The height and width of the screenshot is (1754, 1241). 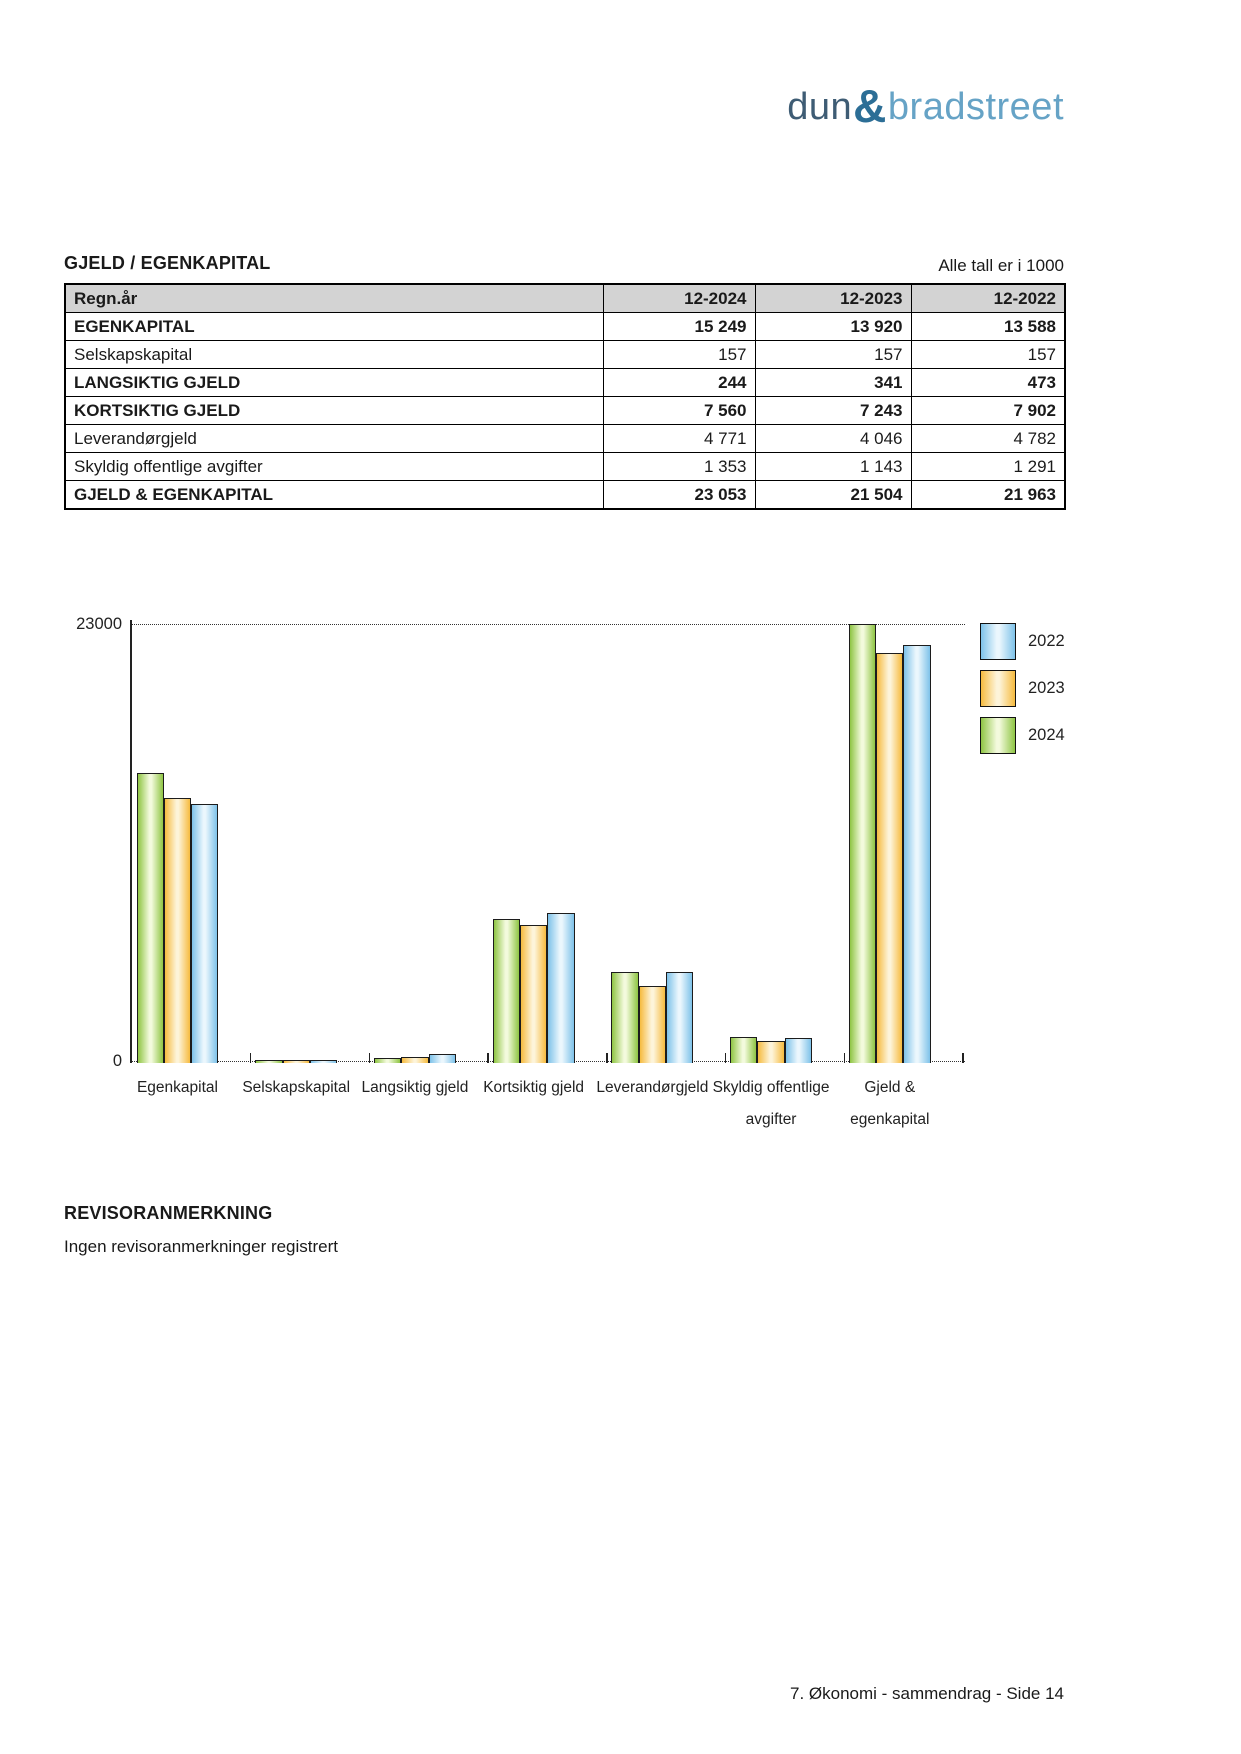 I want to click on legend-swatch-2023, so click(x=998, y=688).